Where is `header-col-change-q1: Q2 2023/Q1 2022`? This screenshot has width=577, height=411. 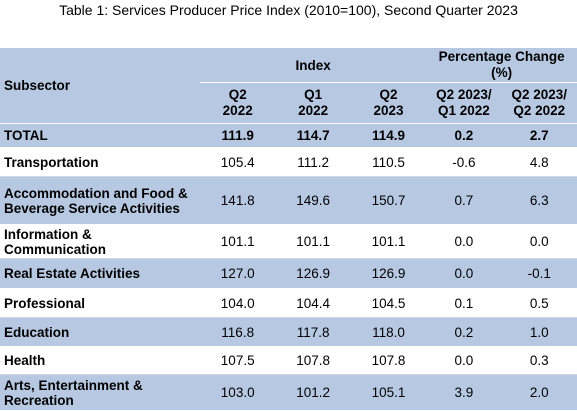
header-col-change-q1: Q2 2023/Q1 2022 is located at coordinates (464, 103).